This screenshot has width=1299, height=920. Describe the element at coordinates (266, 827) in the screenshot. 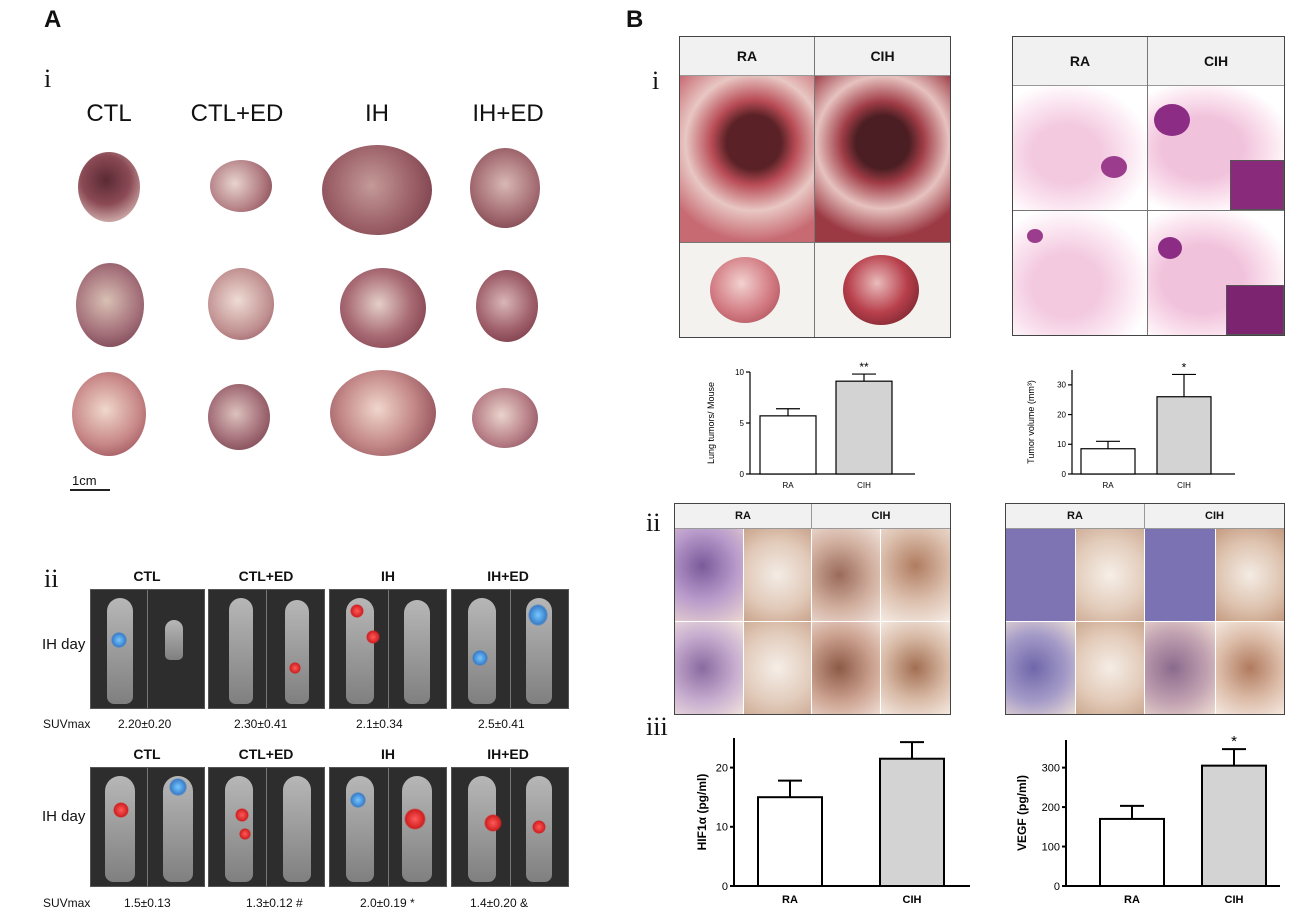

I see `pet-scan-day30-ctl-ed` at that location.